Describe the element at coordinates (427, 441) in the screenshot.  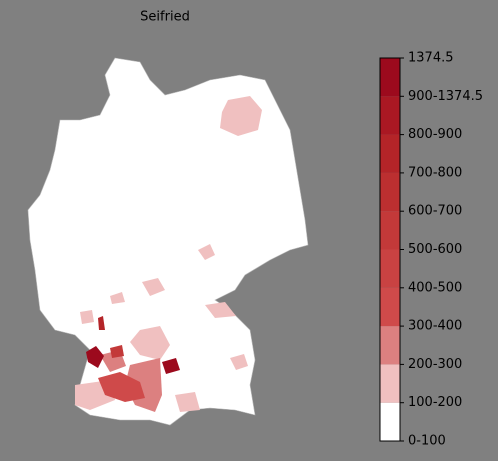
I see `colorbar-label: 0-100` at that location.